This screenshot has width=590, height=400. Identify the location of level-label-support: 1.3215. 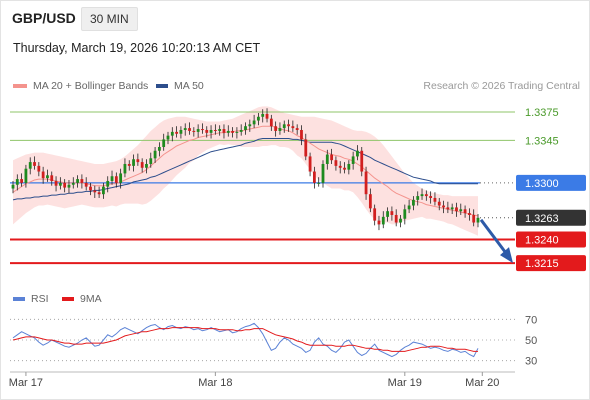
(542, 264).